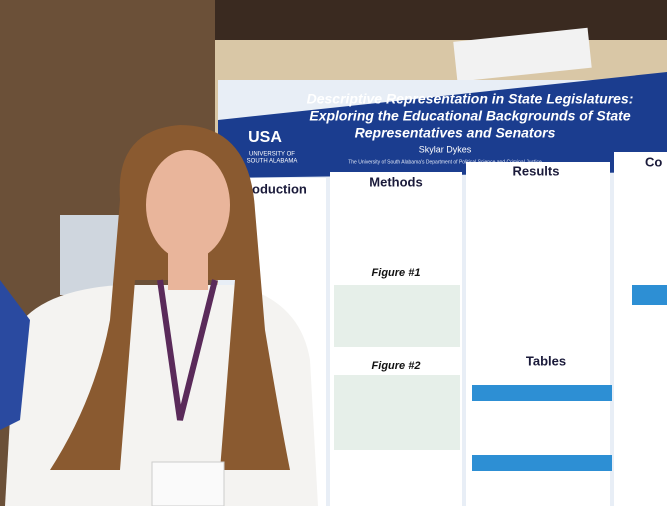  Describe the element at coordinates (395, 181) in the screenshot. I see `section-heading: Methods` at that location.